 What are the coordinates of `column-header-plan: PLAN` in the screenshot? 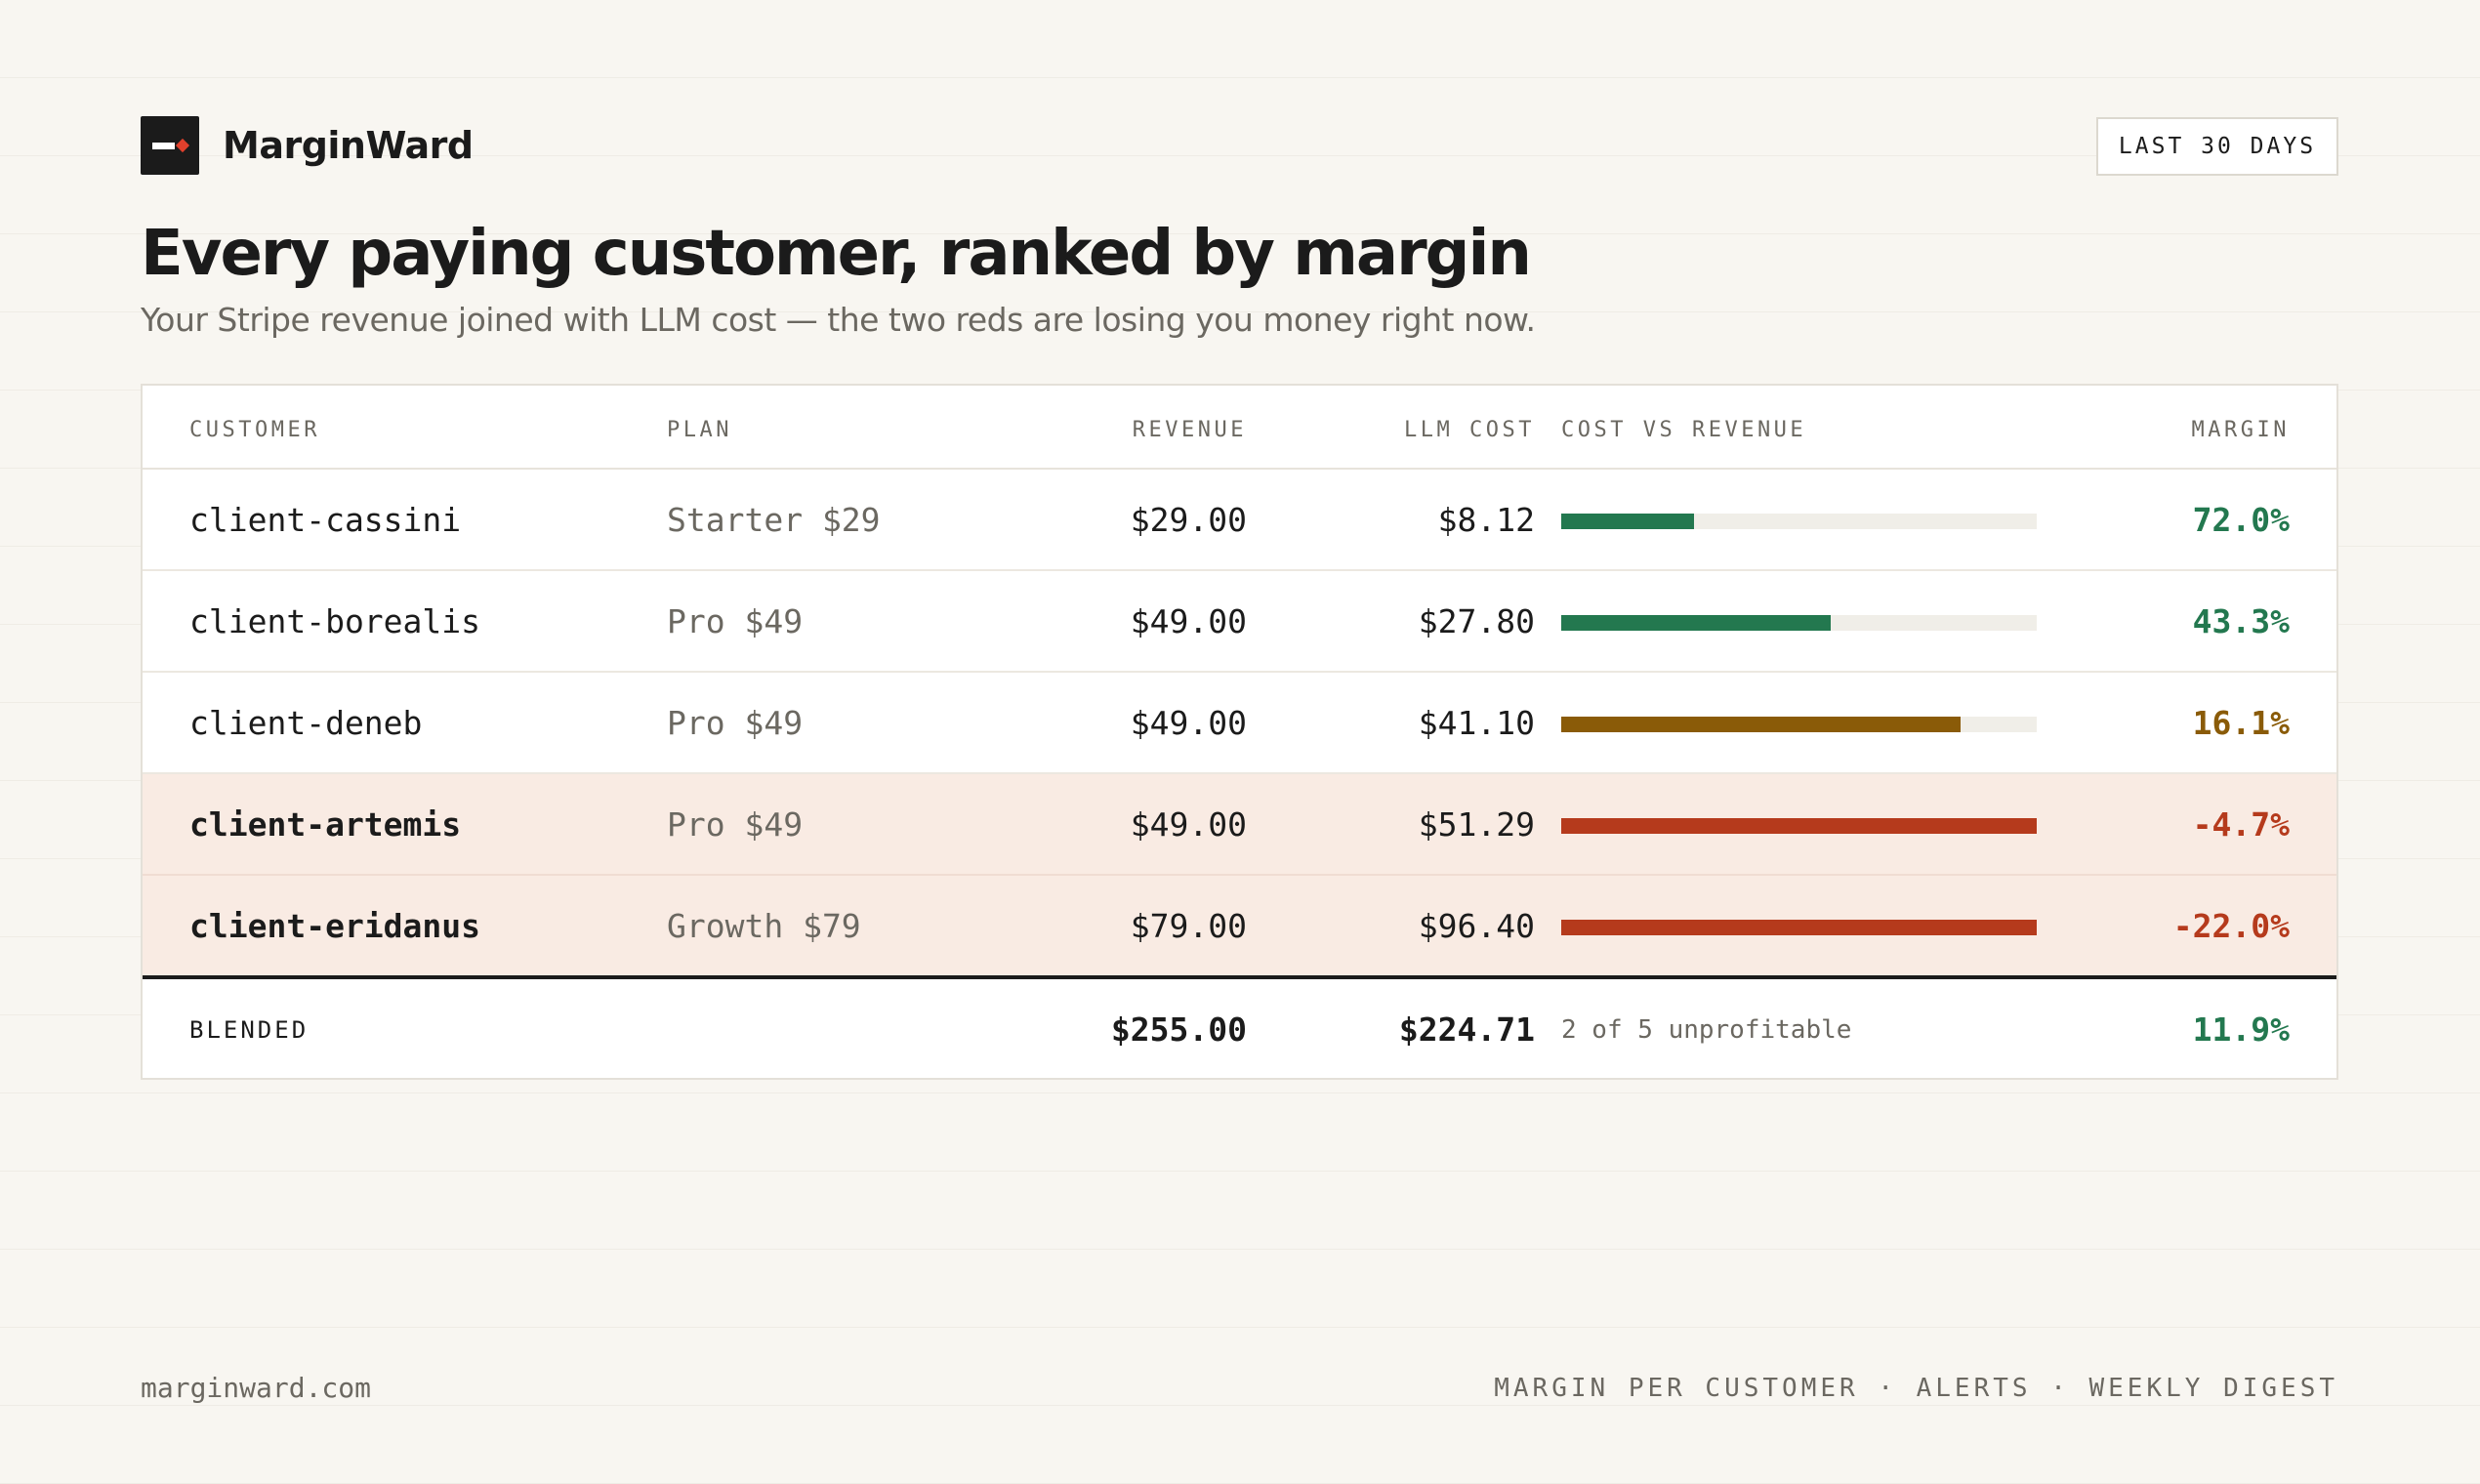 It's located at (699, 430).